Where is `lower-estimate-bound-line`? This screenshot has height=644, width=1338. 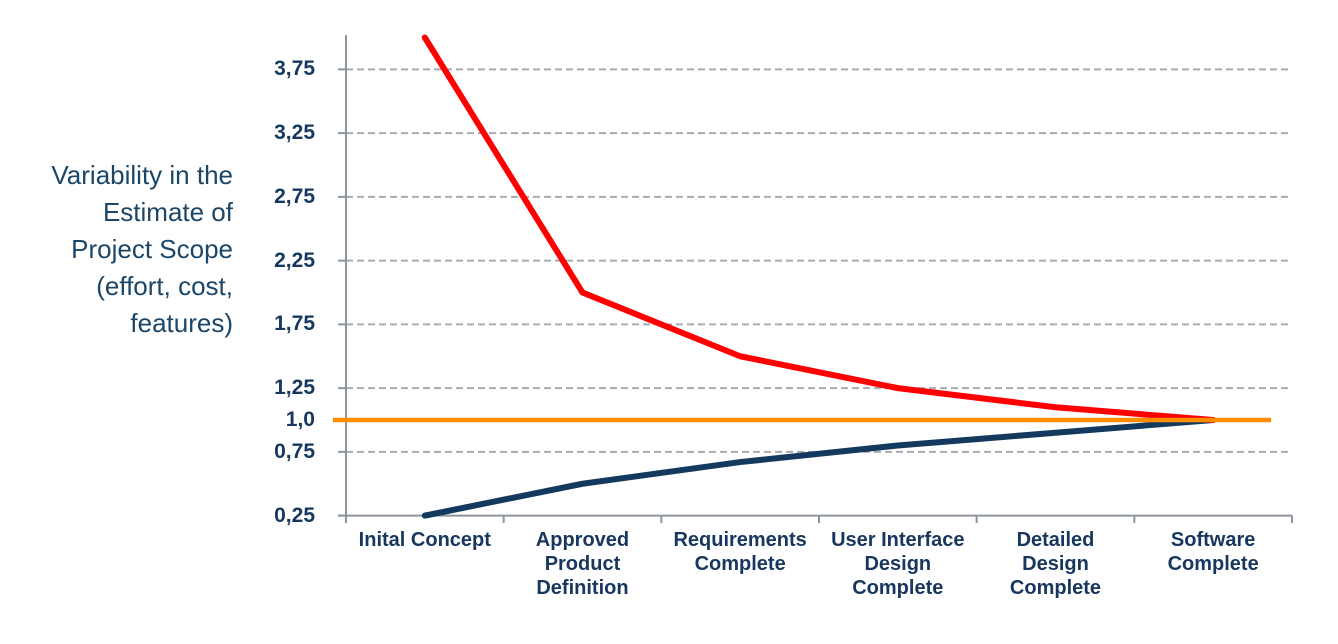
lower-estimate-bound-line is located at coordinates (819, 468).